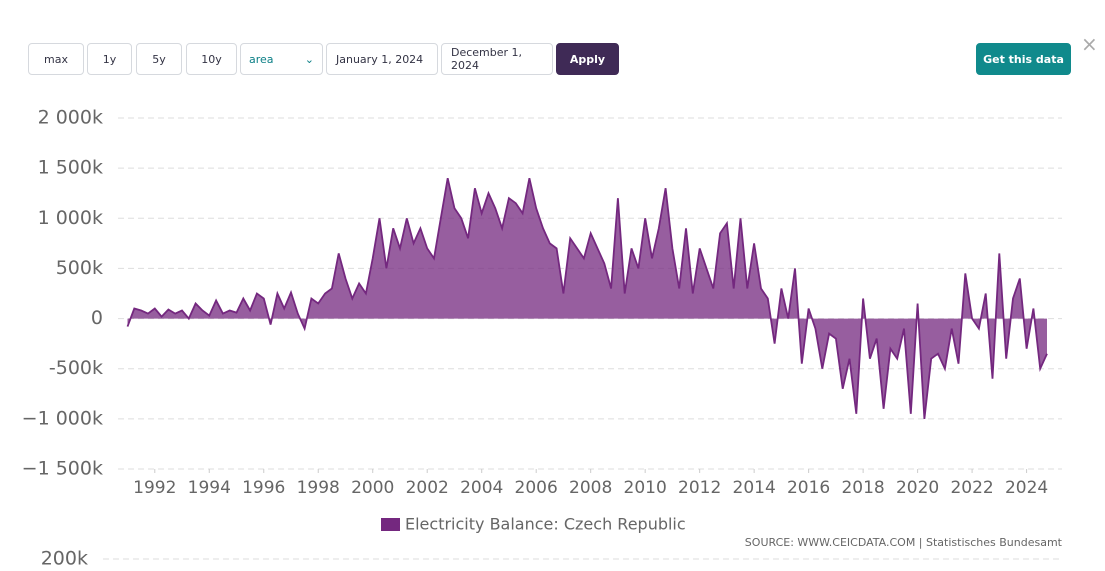  I want to click on select-value: area, so click(261, 59).